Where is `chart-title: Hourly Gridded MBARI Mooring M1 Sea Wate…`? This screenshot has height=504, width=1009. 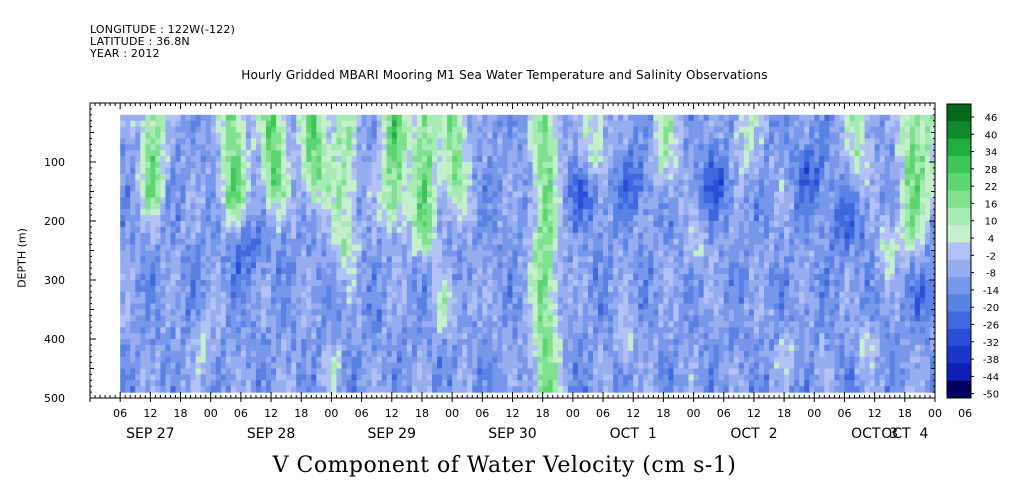
chart-title: Hourly Gridded MBARI Mooring M1 Sea Wate… is located at coordinates (504, 75).